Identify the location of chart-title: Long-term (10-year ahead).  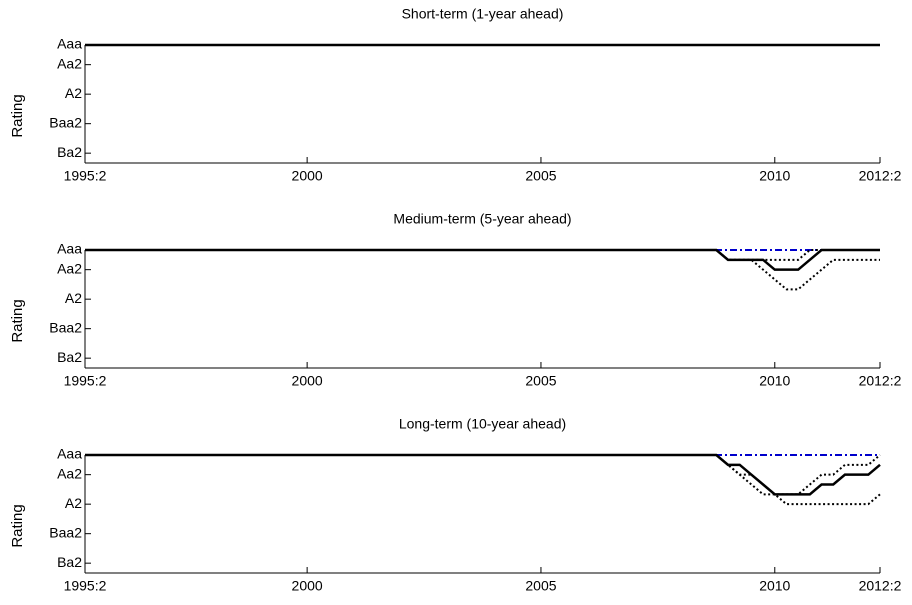
(482, 424).